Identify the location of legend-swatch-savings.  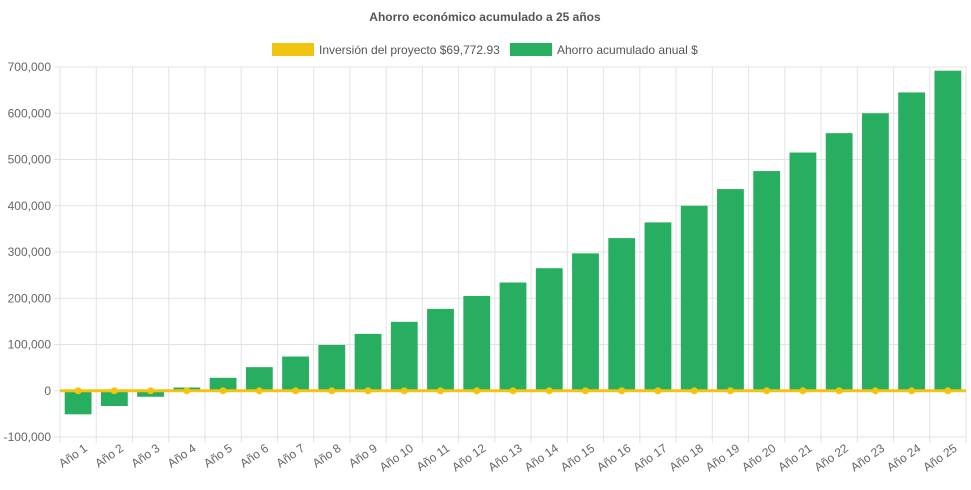
(531, 49).